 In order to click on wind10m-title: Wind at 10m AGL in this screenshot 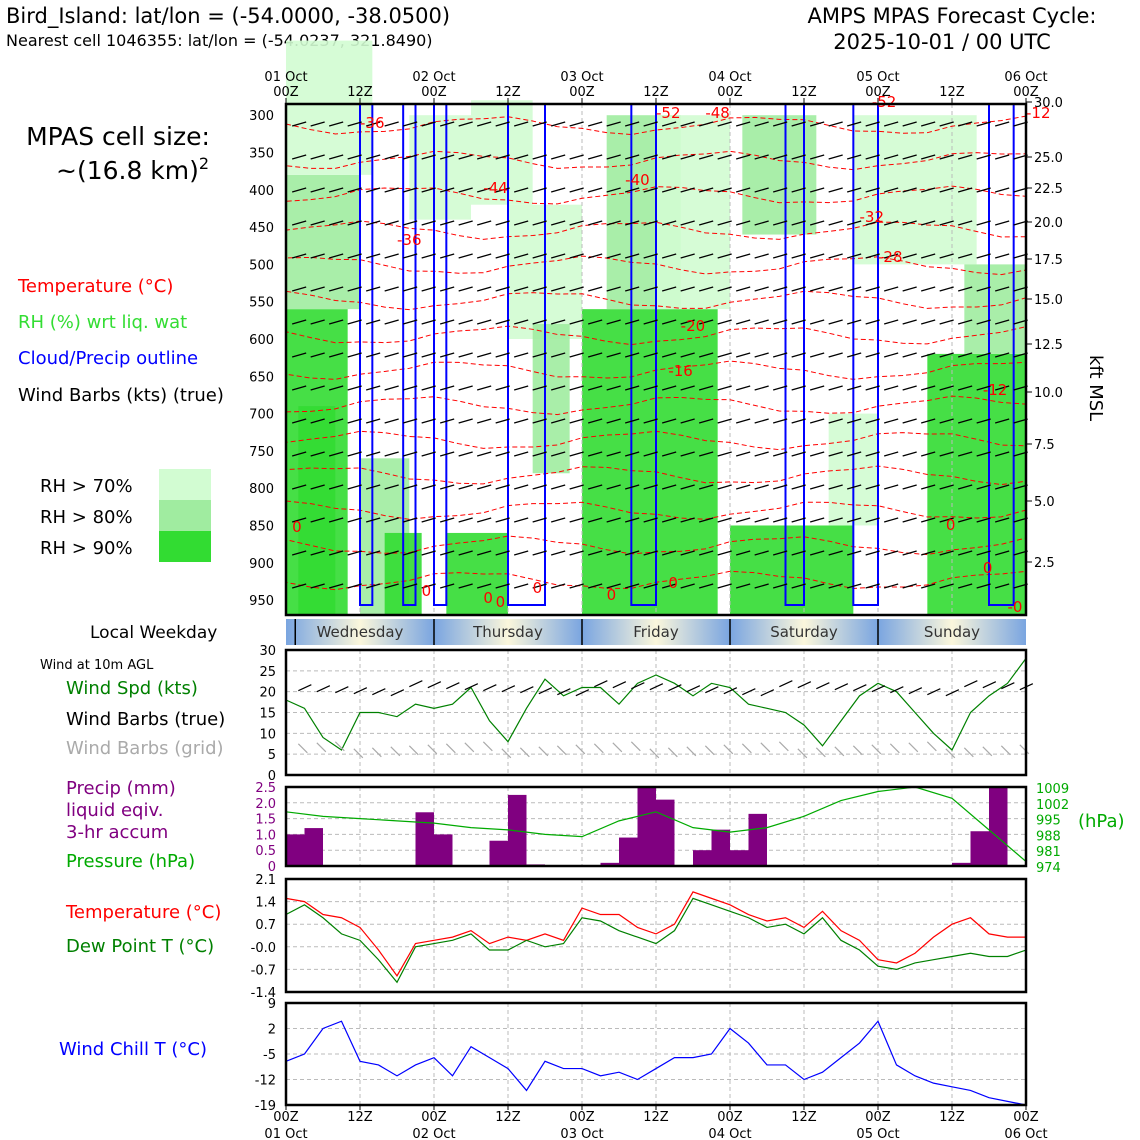, I will do `click(97, 665)`.